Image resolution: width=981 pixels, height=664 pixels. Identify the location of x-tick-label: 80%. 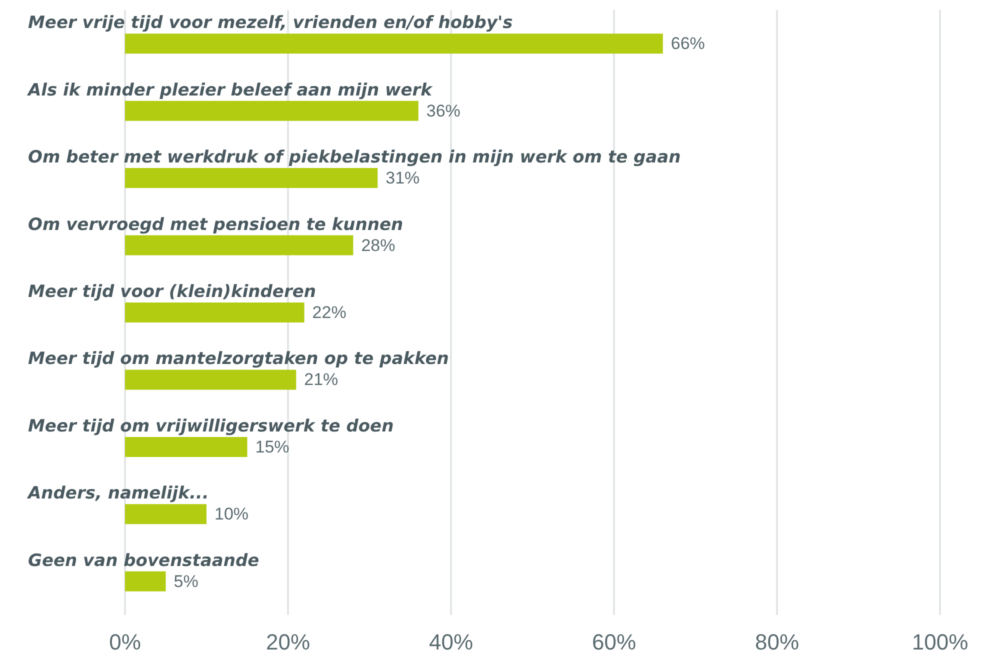
(777, 642).